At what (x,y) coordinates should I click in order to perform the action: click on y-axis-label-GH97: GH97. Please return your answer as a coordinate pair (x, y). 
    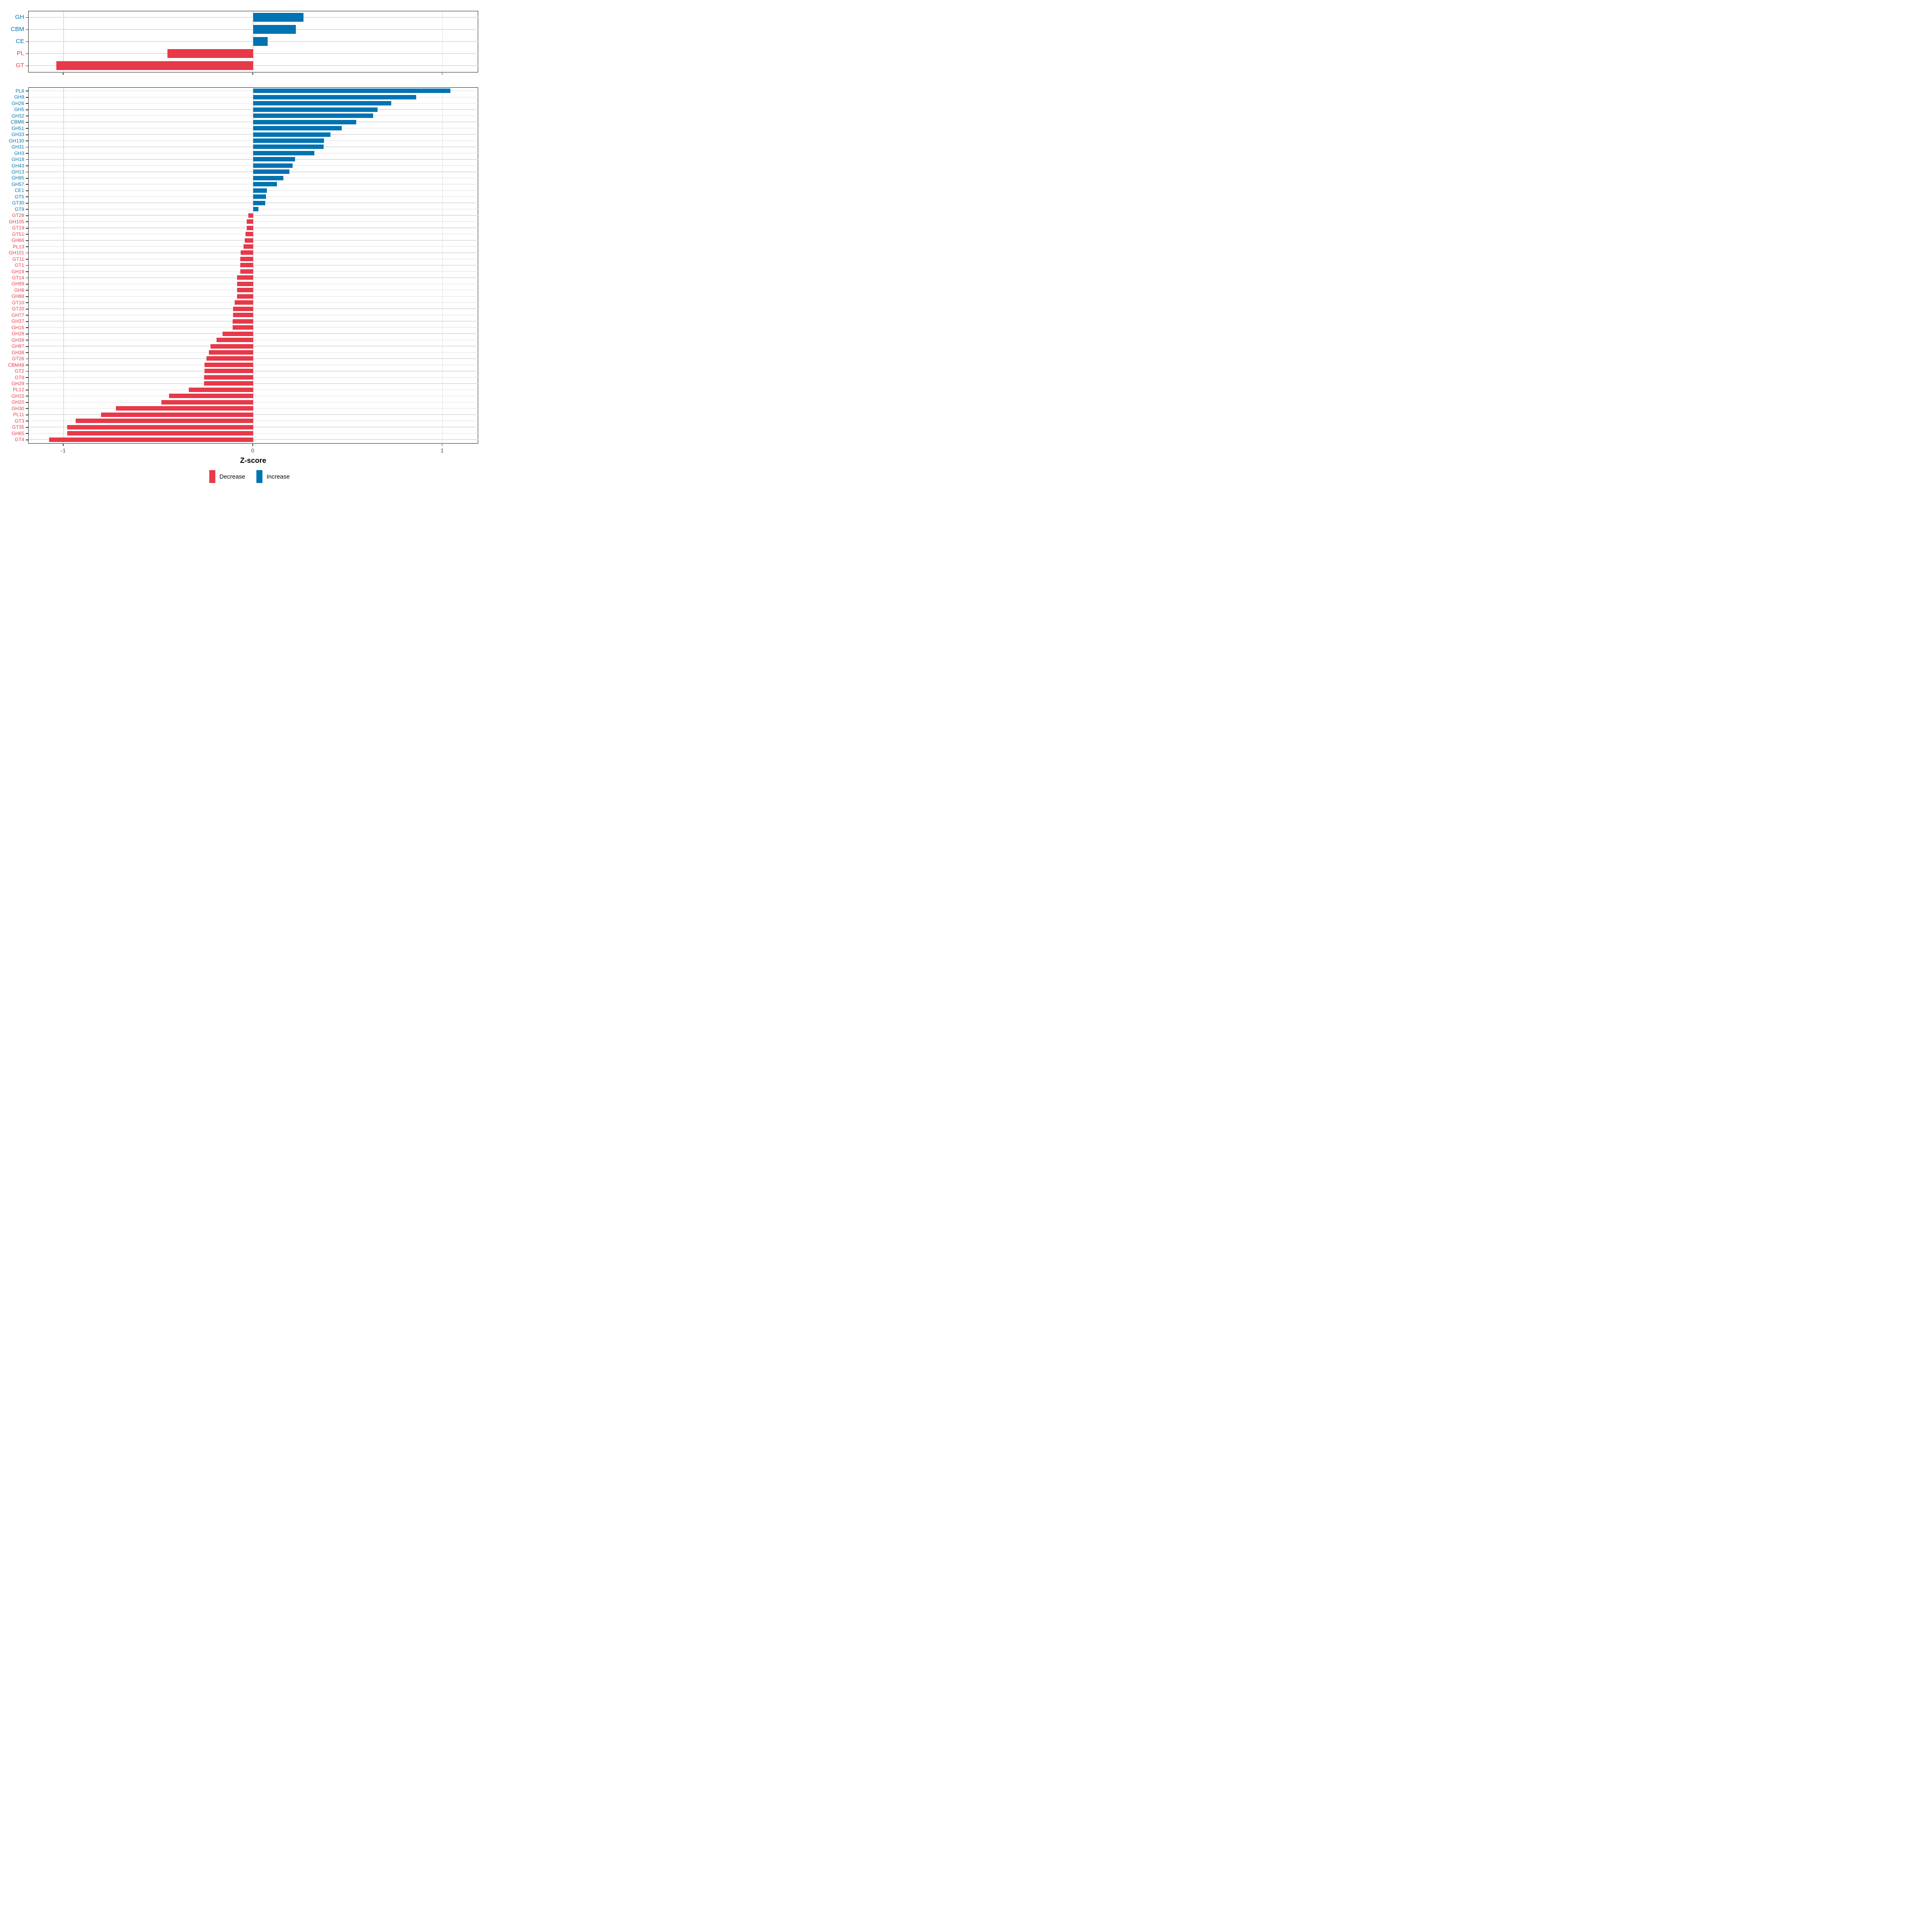
    Looking at the image, I should click on (17, 346).